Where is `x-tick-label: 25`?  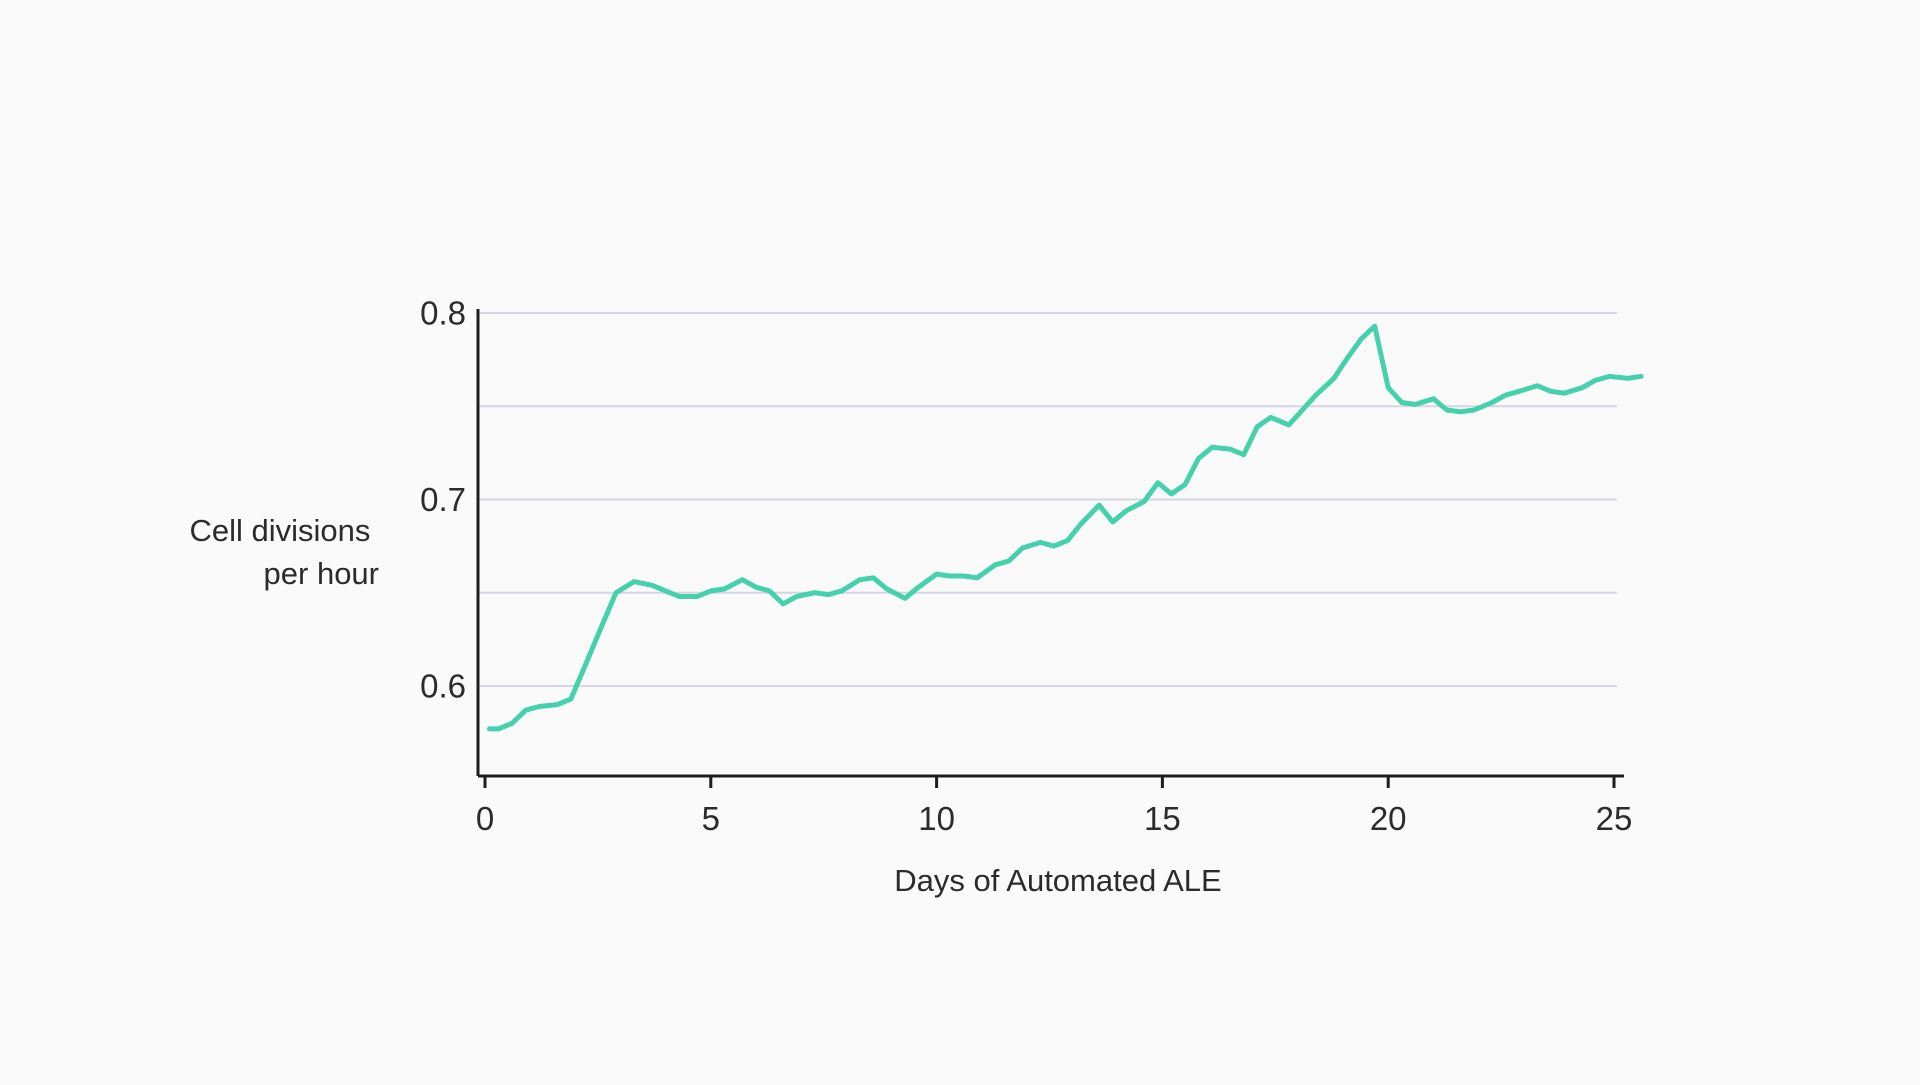
x-tick-label: 25 is located at coordinates (1614, 818).